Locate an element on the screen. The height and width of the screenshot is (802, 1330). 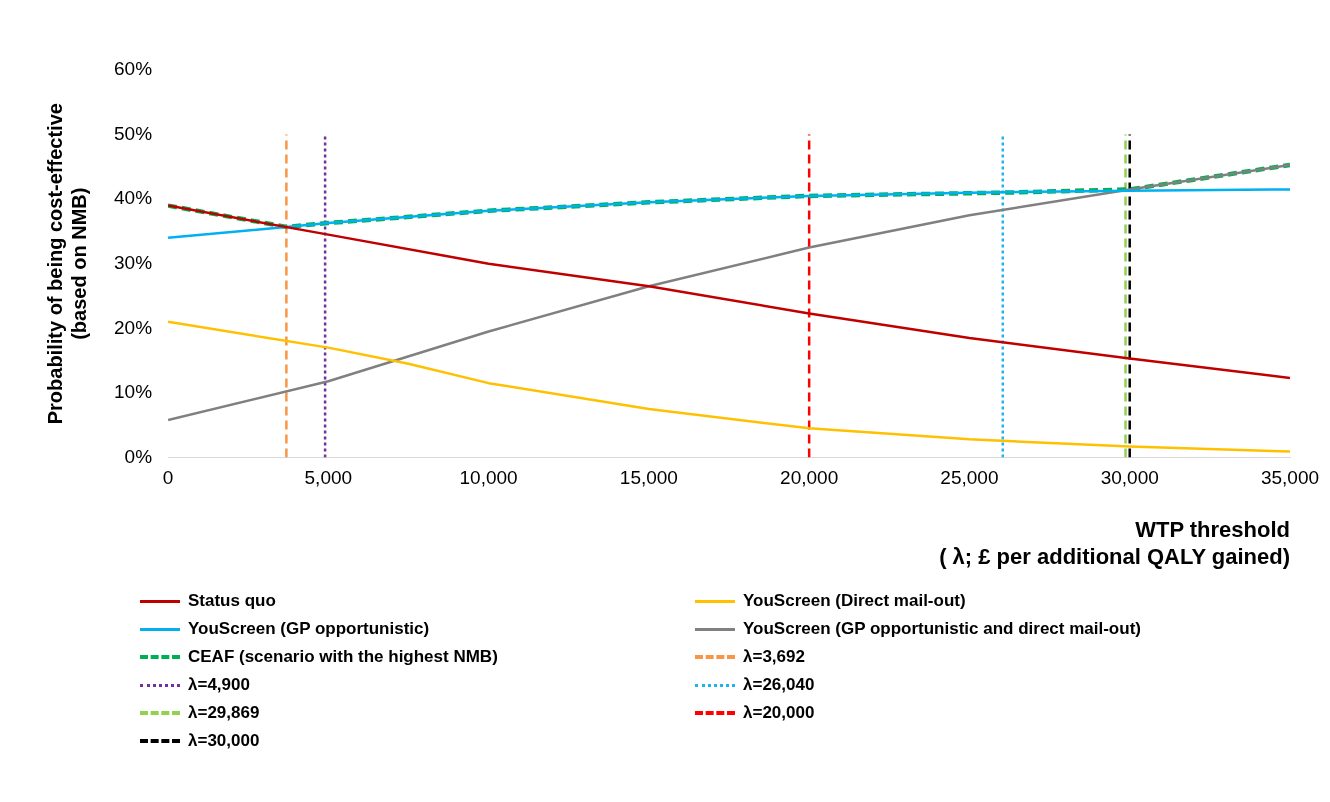
x-tick-label: 30,000 is located at coordinates (1129, 478).